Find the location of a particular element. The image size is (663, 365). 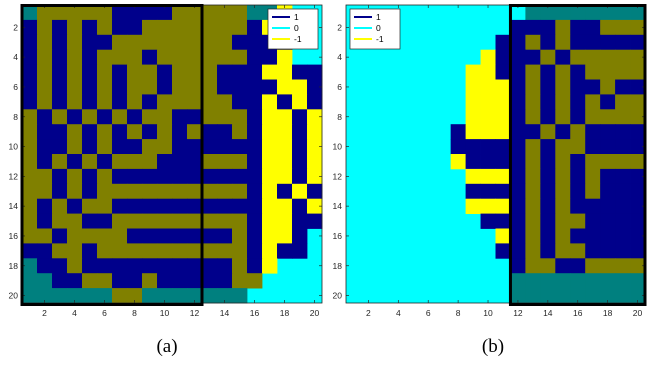

y-tick-label: 20 is located at coordinates (338, 296).